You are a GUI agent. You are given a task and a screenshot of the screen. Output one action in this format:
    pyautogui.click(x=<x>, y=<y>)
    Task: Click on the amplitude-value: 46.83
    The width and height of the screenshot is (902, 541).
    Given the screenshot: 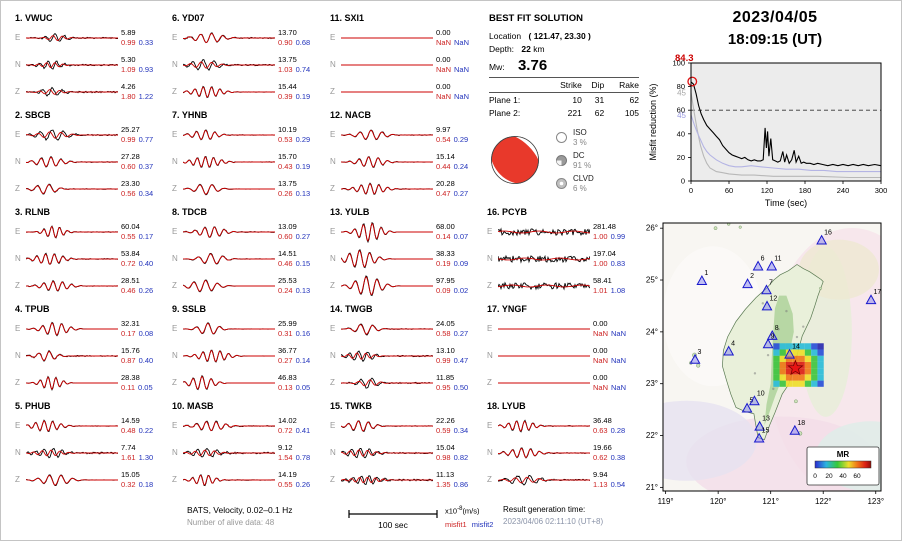 What is the action you would take?
    pyautogui.click(x=287, y=377)
    